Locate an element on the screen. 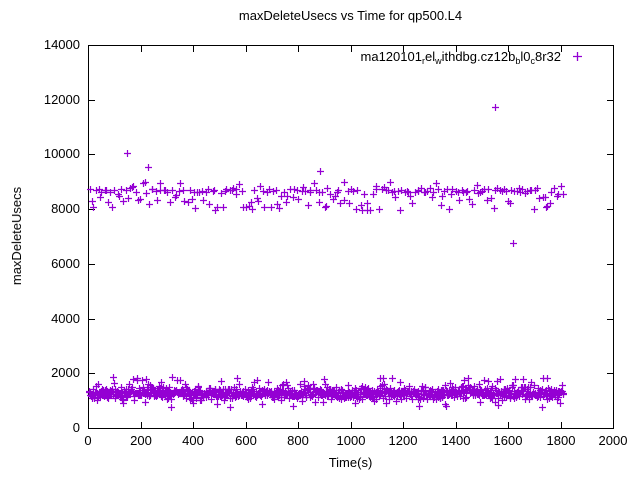  y-tick-label: 8000 is located at coordinates (65, 208).